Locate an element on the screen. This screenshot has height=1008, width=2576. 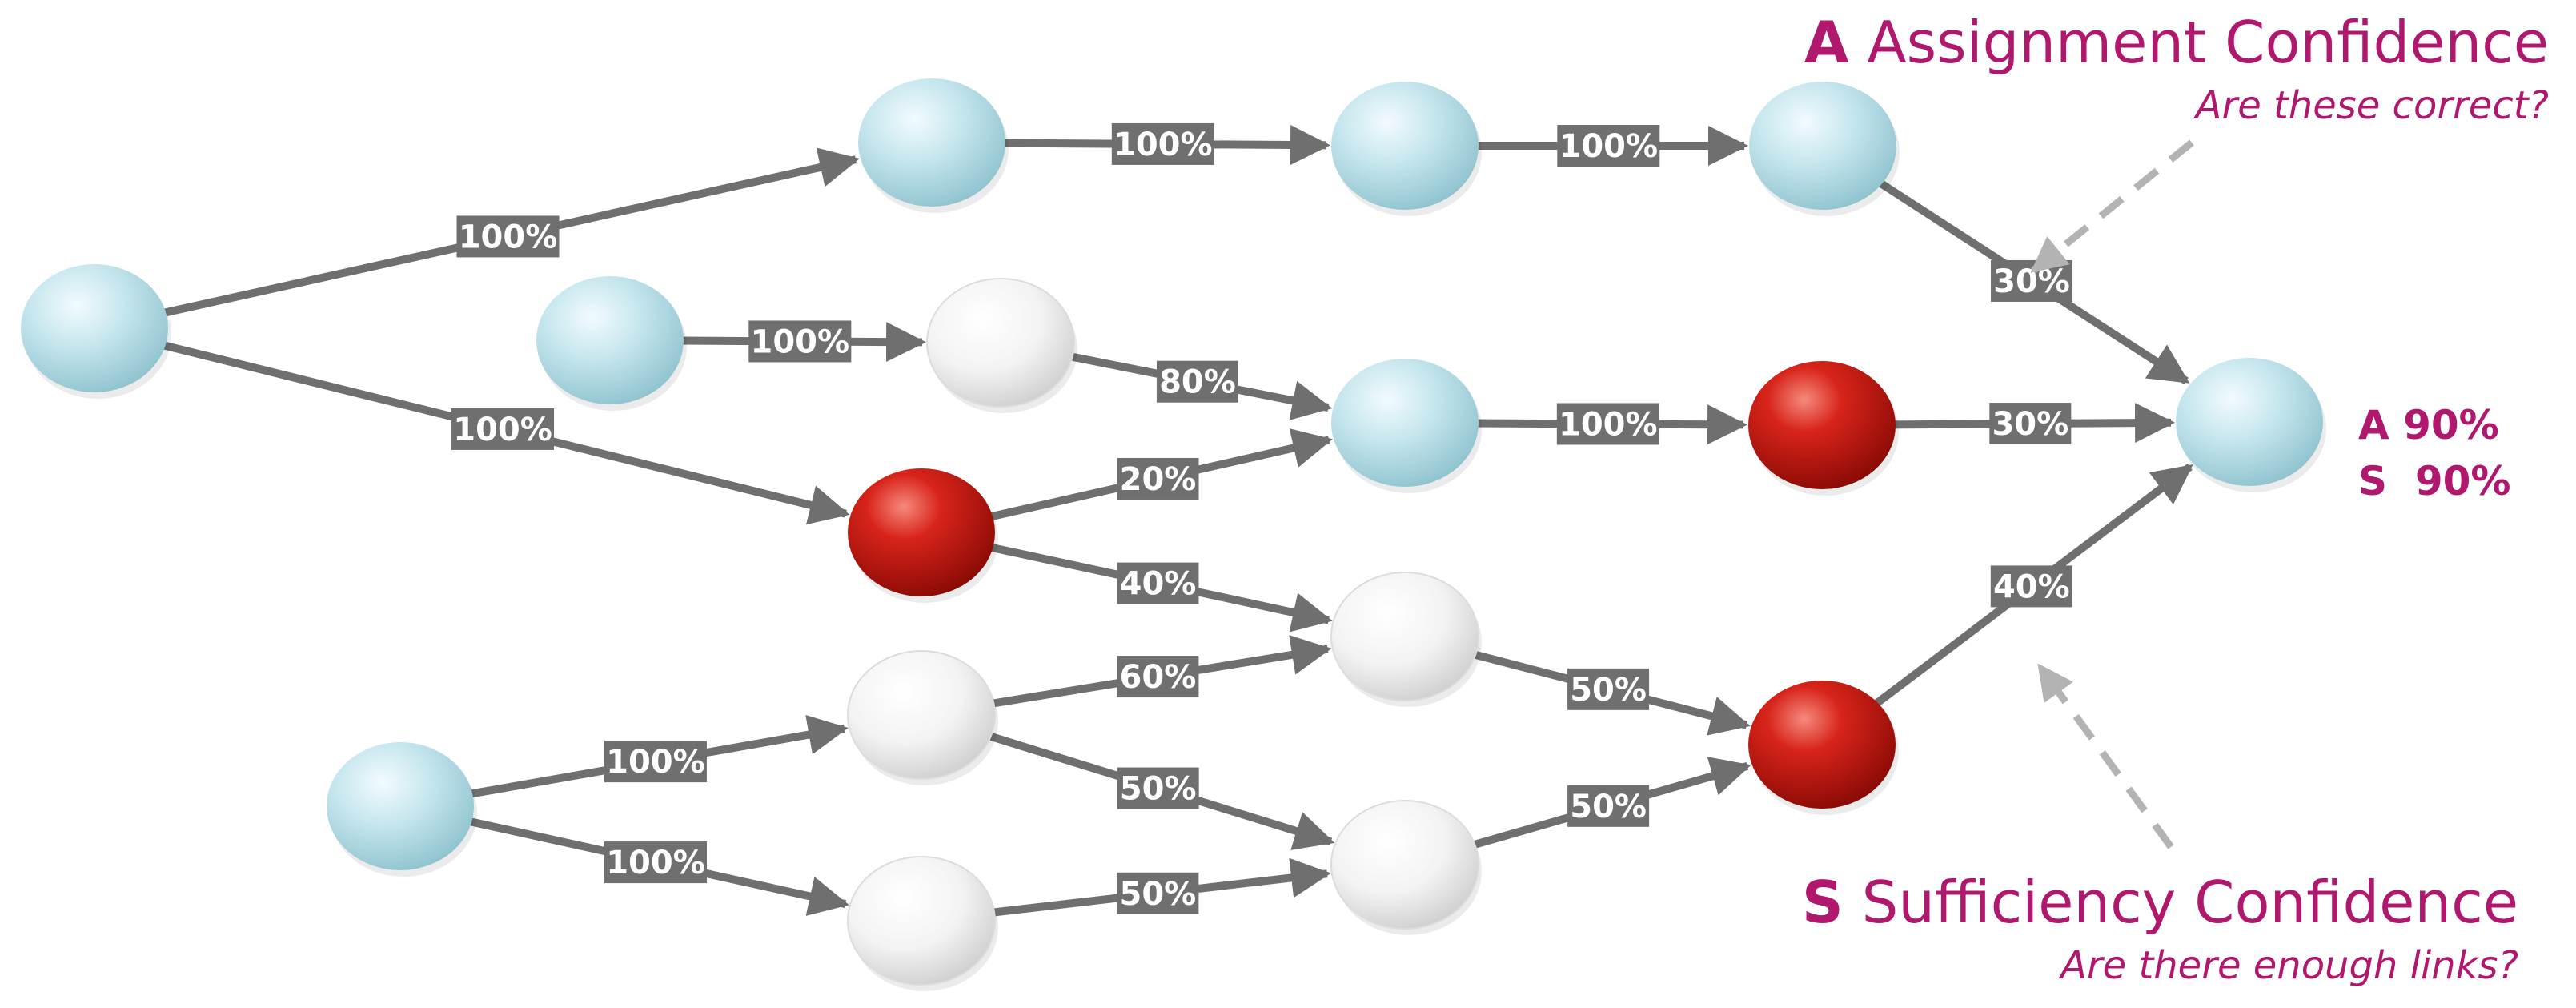
sufficiency-title: Sufficiency Confidence is located at coordinates (2190, 903).